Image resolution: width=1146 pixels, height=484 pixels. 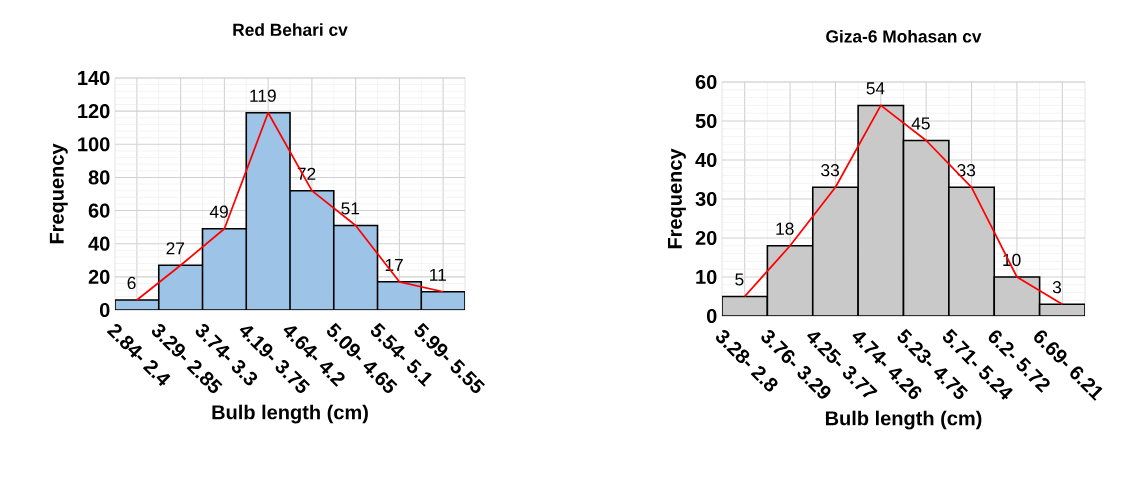 What do you see at coordinates (785, 228) in the screenshot?
I see `data-label: 18` at bounding box center [785, 228].